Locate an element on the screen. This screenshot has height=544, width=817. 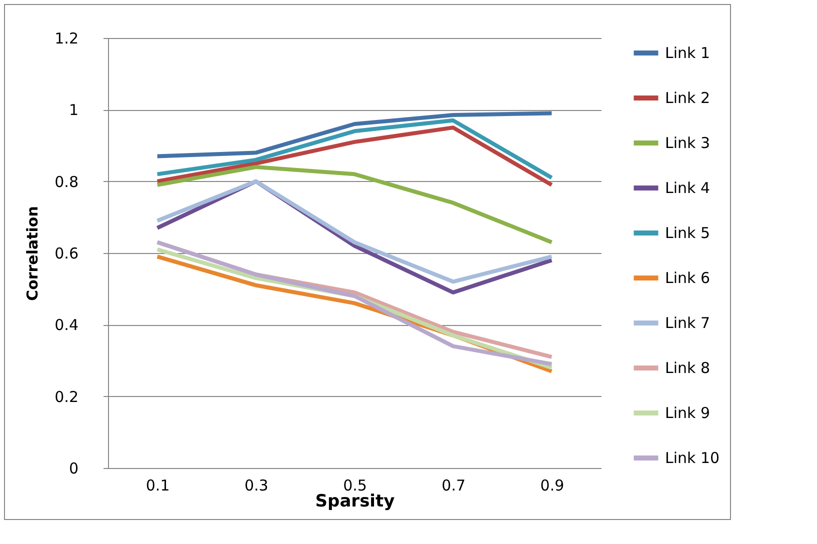
x-tick-label: 0.7 is located at coordinates (454, 485).